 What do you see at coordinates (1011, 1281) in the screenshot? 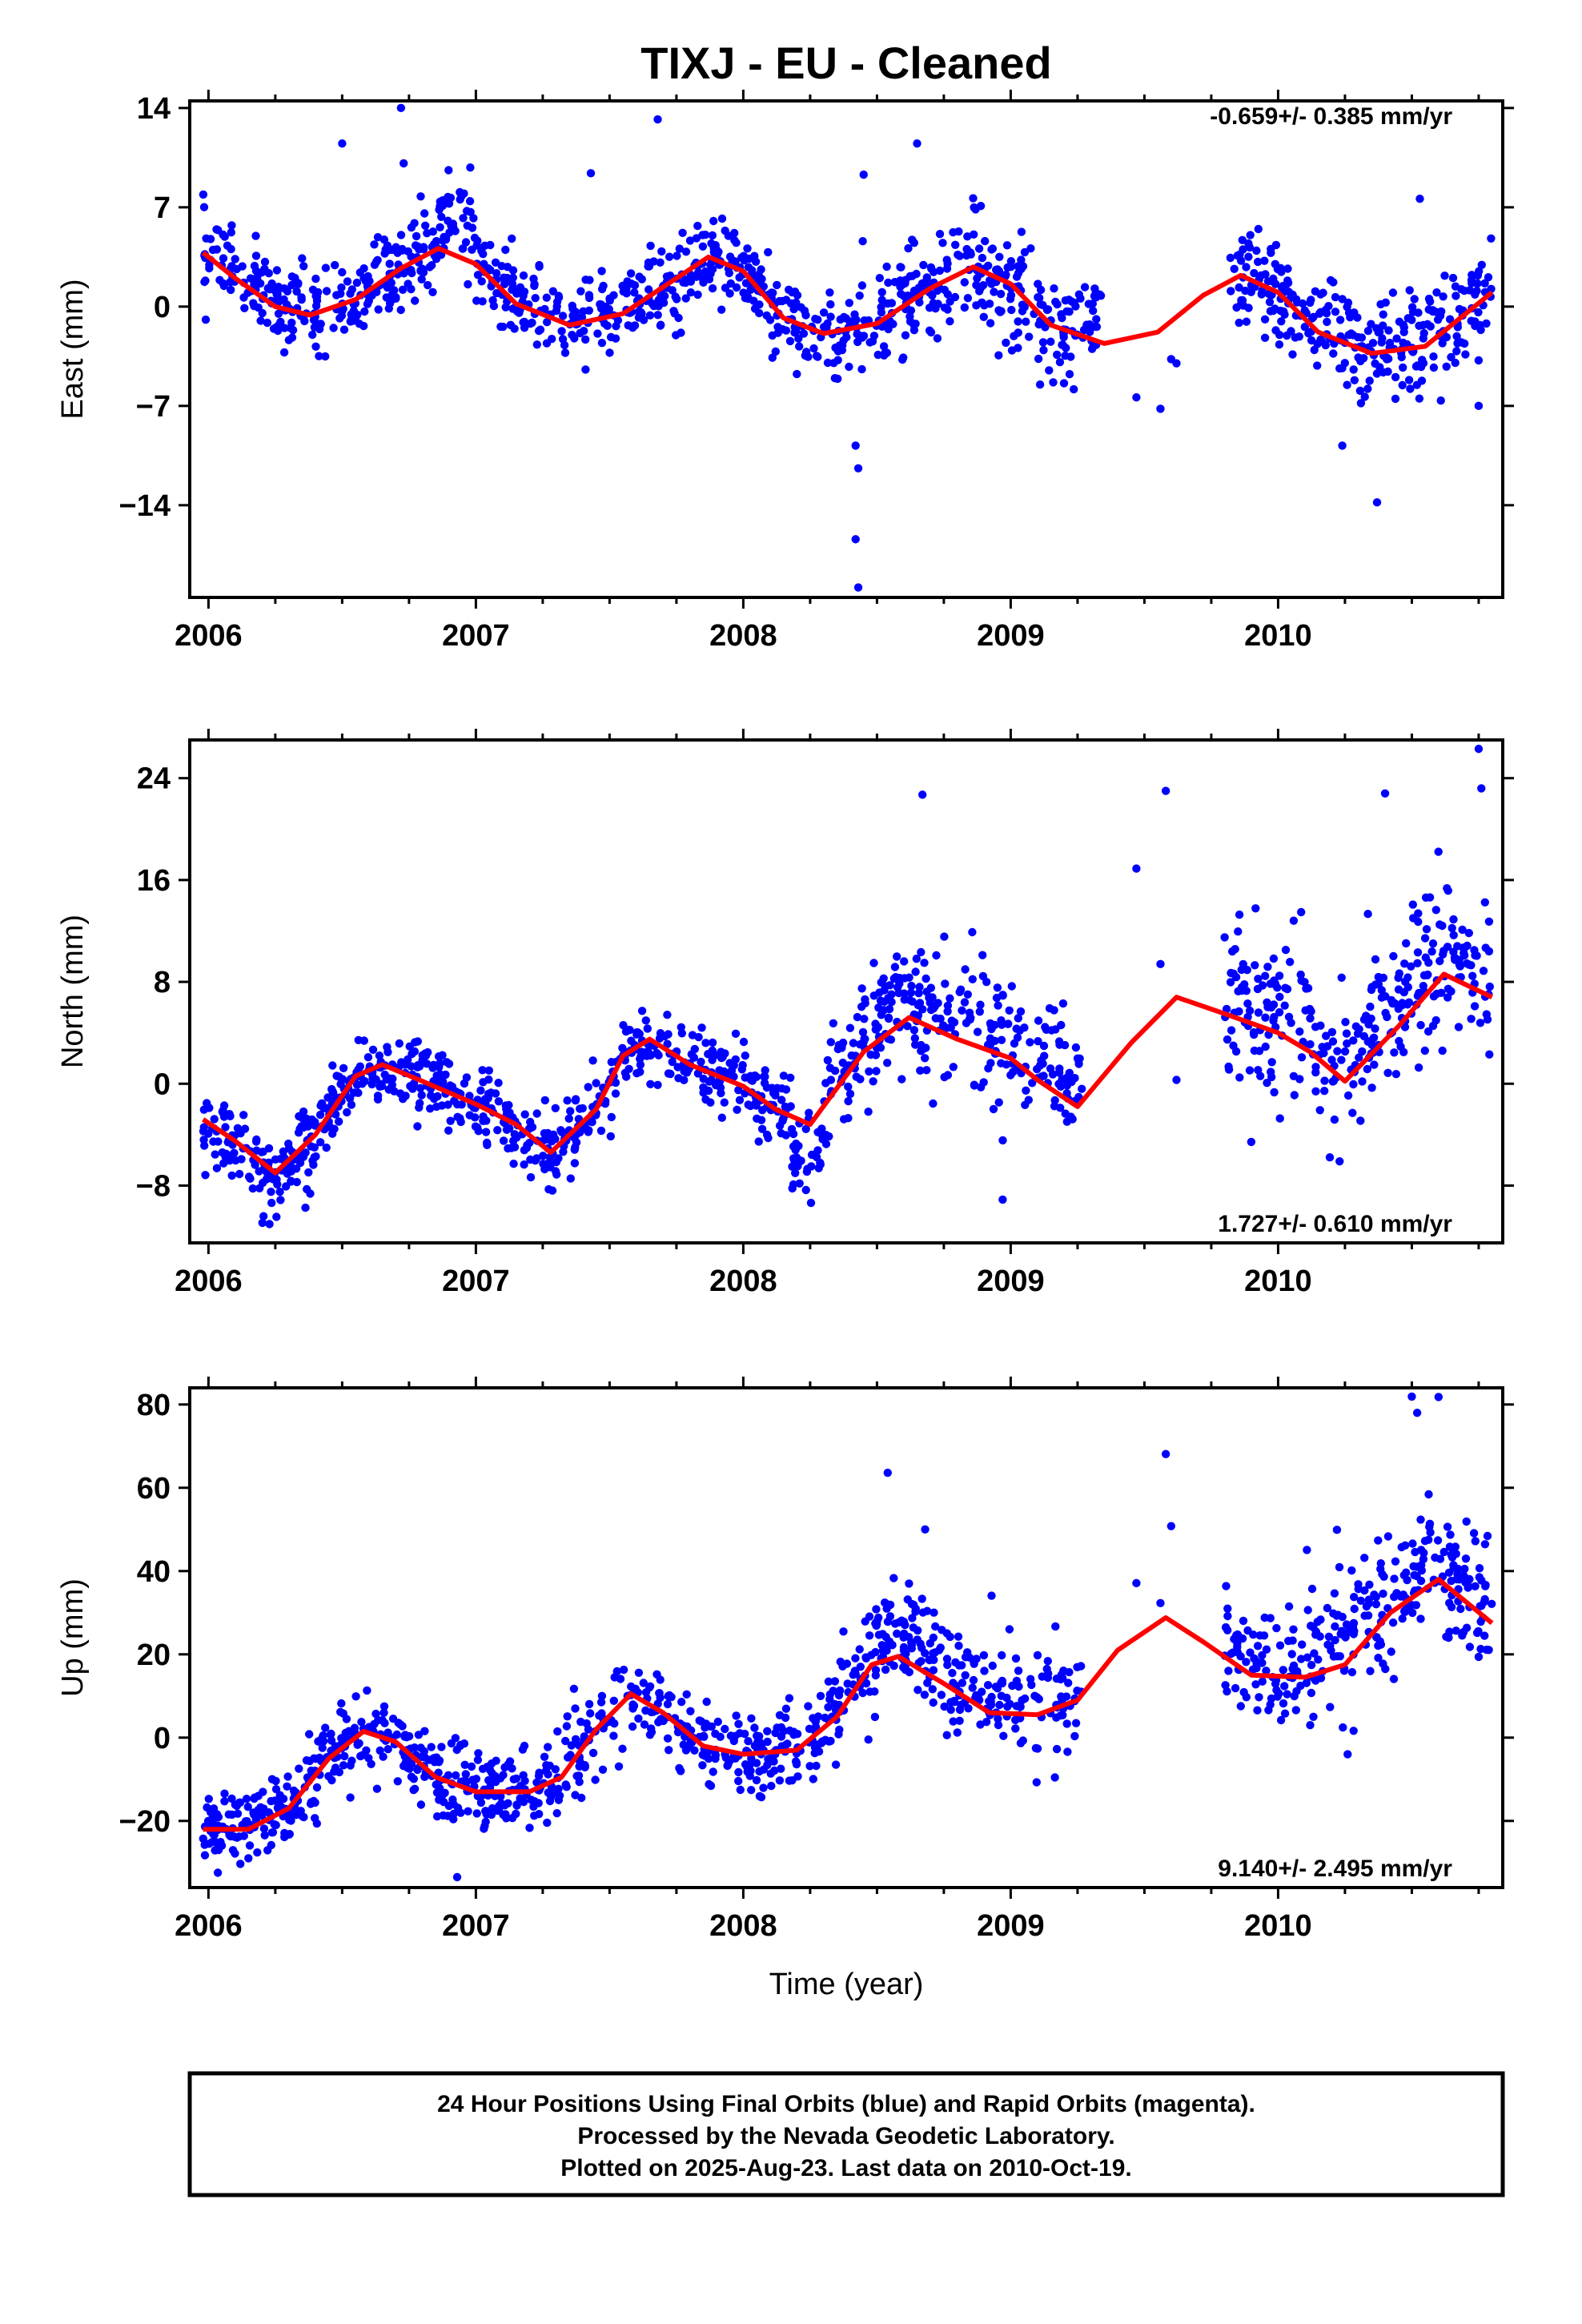
I see `x-tick-label: 2009` at bounding box center [1011, 1281].